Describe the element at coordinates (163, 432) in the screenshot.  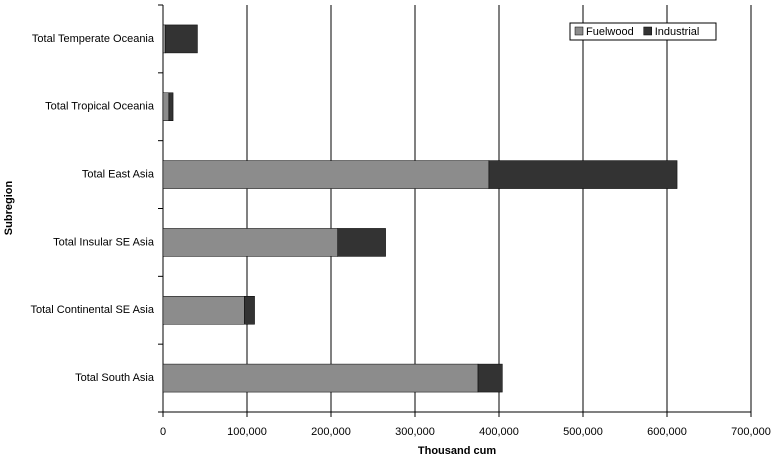
I see `x-tick-label: 0` at that location.